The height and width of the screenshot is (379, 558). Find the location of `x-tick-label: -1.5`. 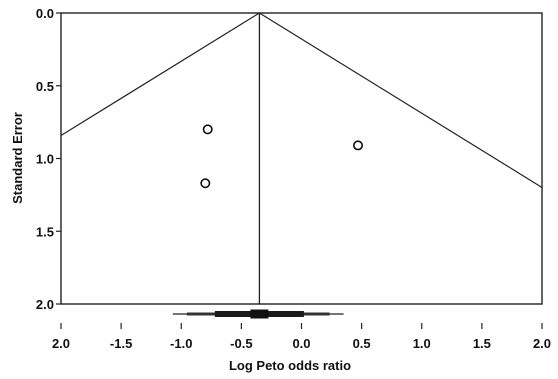

x-tick-label: -1.5 is located at coordinates (121, 343).